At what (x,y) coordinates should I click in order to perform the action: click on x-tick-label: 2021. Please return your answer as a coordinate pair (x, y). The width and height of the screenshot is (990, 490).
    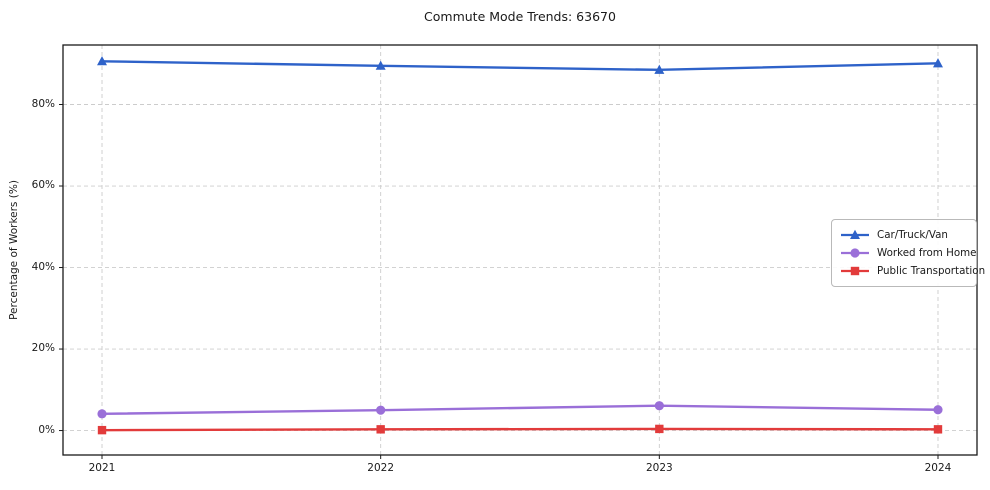
    Looking at the image, I should click on (102, 468).